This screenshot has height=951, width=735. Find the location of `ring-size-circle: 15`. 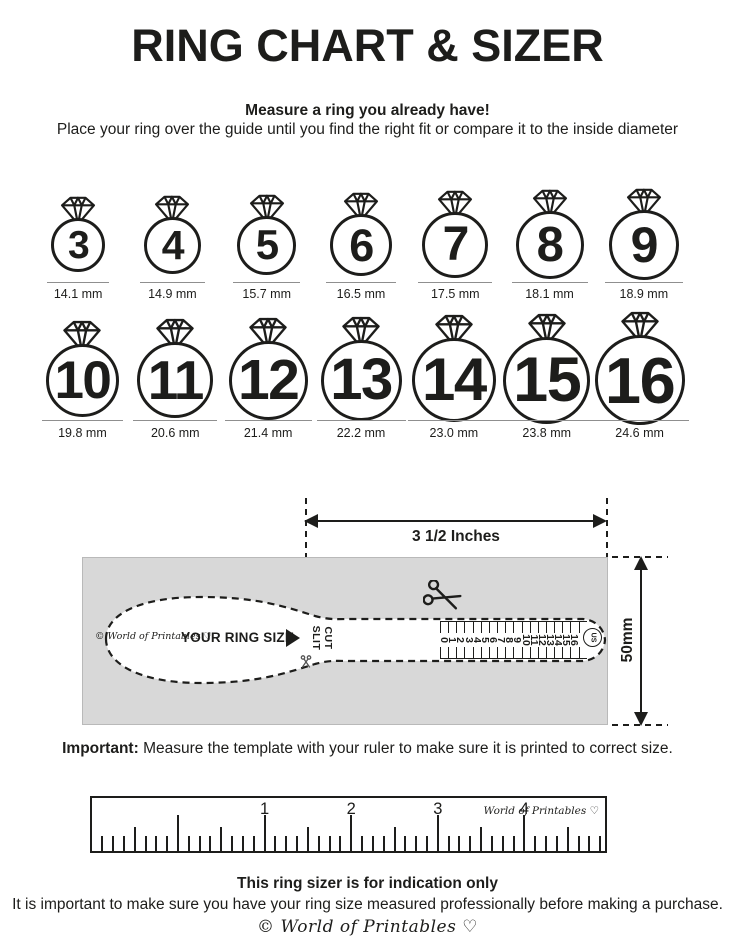

ring-size-circle: 15 is located at coordinates (547, 380).